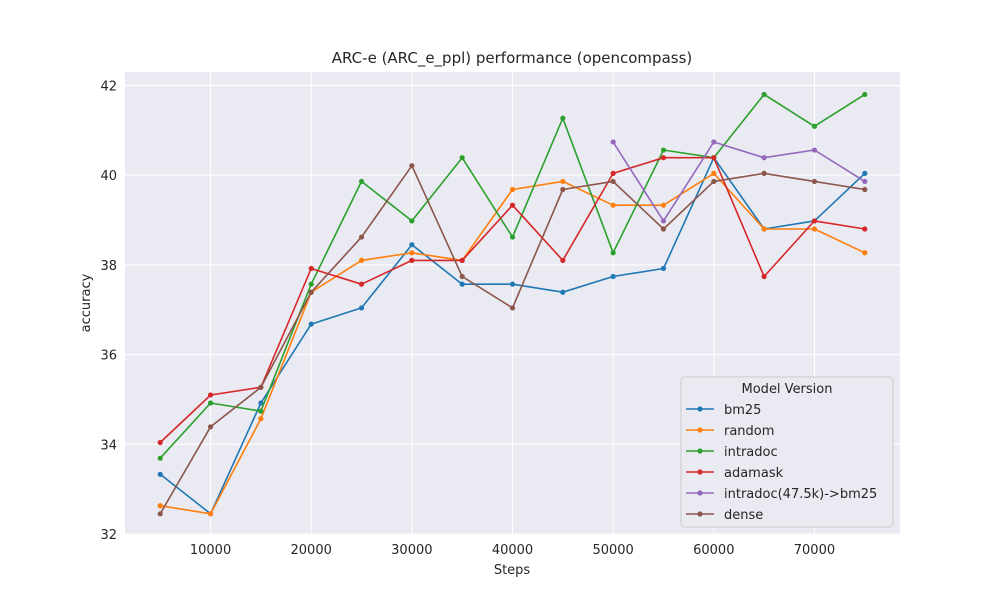  I want to click on legend-item-intradoc-47-5k-bm25: intradoc(47.5k)->bm25, so click(781, 494).